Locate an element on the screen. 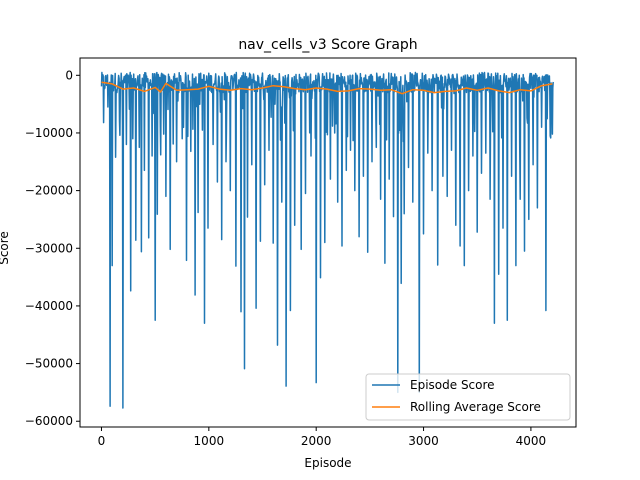 This screenshot has width=640, height=480. y-tick-label: −30000 is located at coordinates (49, 248).